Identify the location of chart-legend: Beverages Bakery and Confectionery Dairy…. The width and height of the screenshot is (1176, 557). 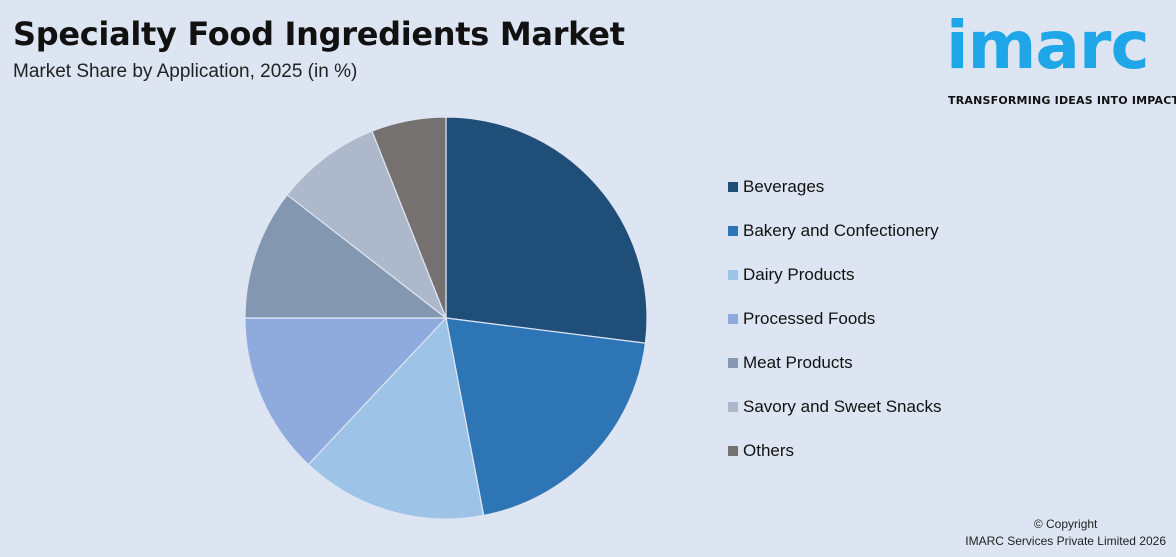
(834, 330).